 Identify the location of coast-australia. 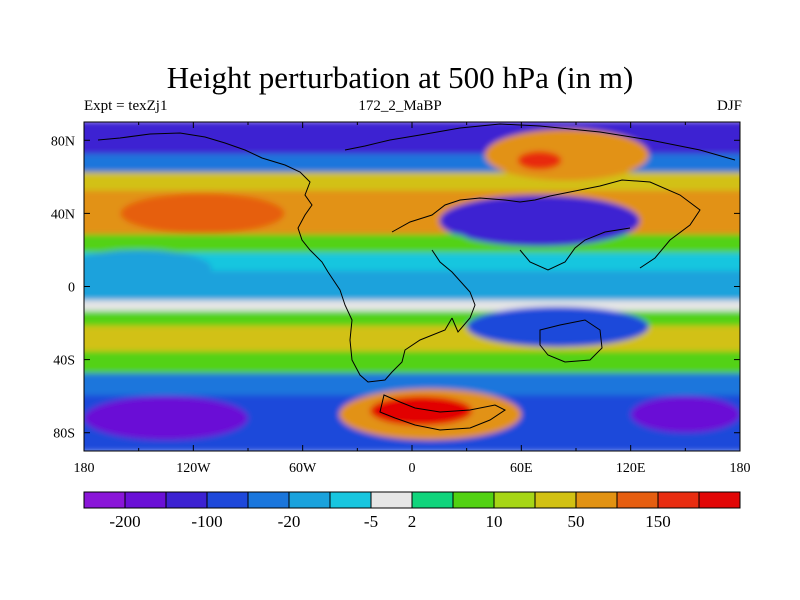
(571, 341).